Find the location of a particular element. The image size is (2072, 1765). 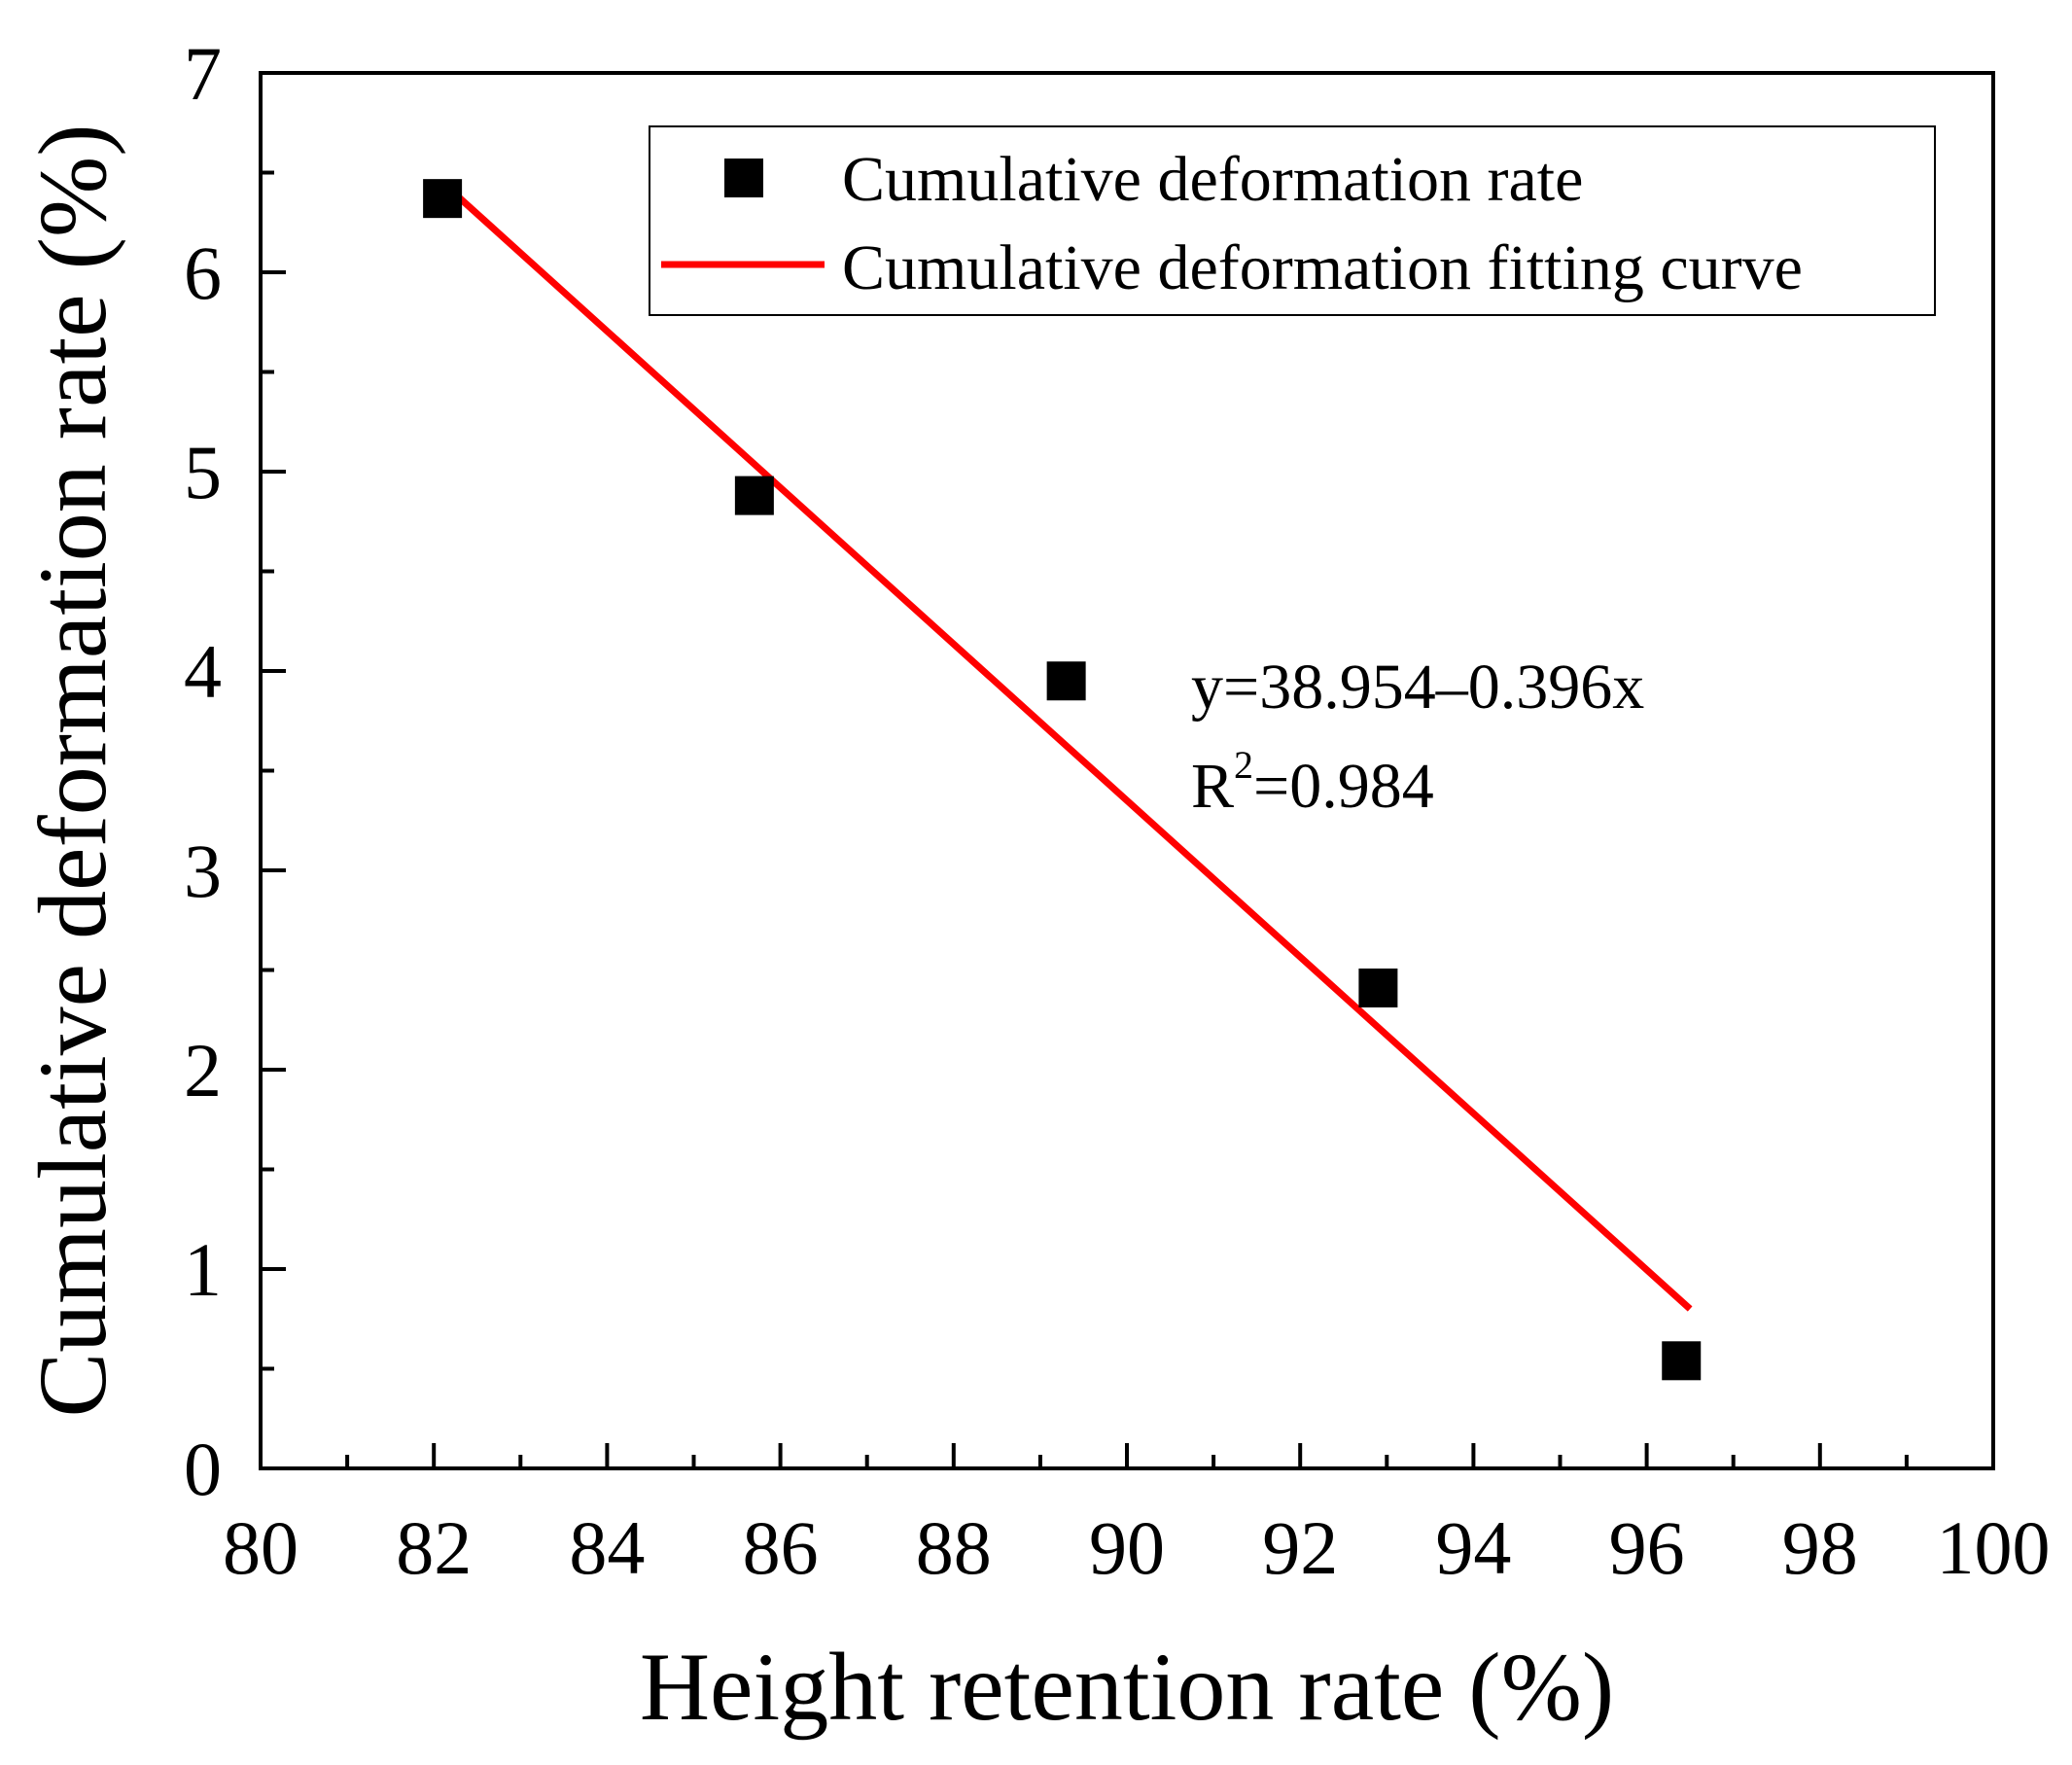

x-axis-ticks is located at coordinates (1127, 1456).